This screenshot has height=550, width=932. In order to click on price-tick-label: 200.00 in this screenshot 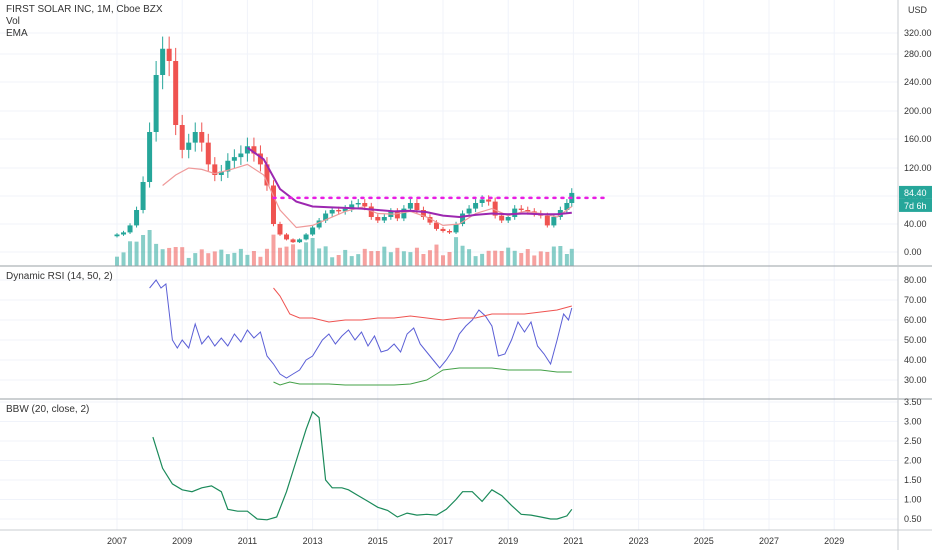, I will do `click(918, 111)`.